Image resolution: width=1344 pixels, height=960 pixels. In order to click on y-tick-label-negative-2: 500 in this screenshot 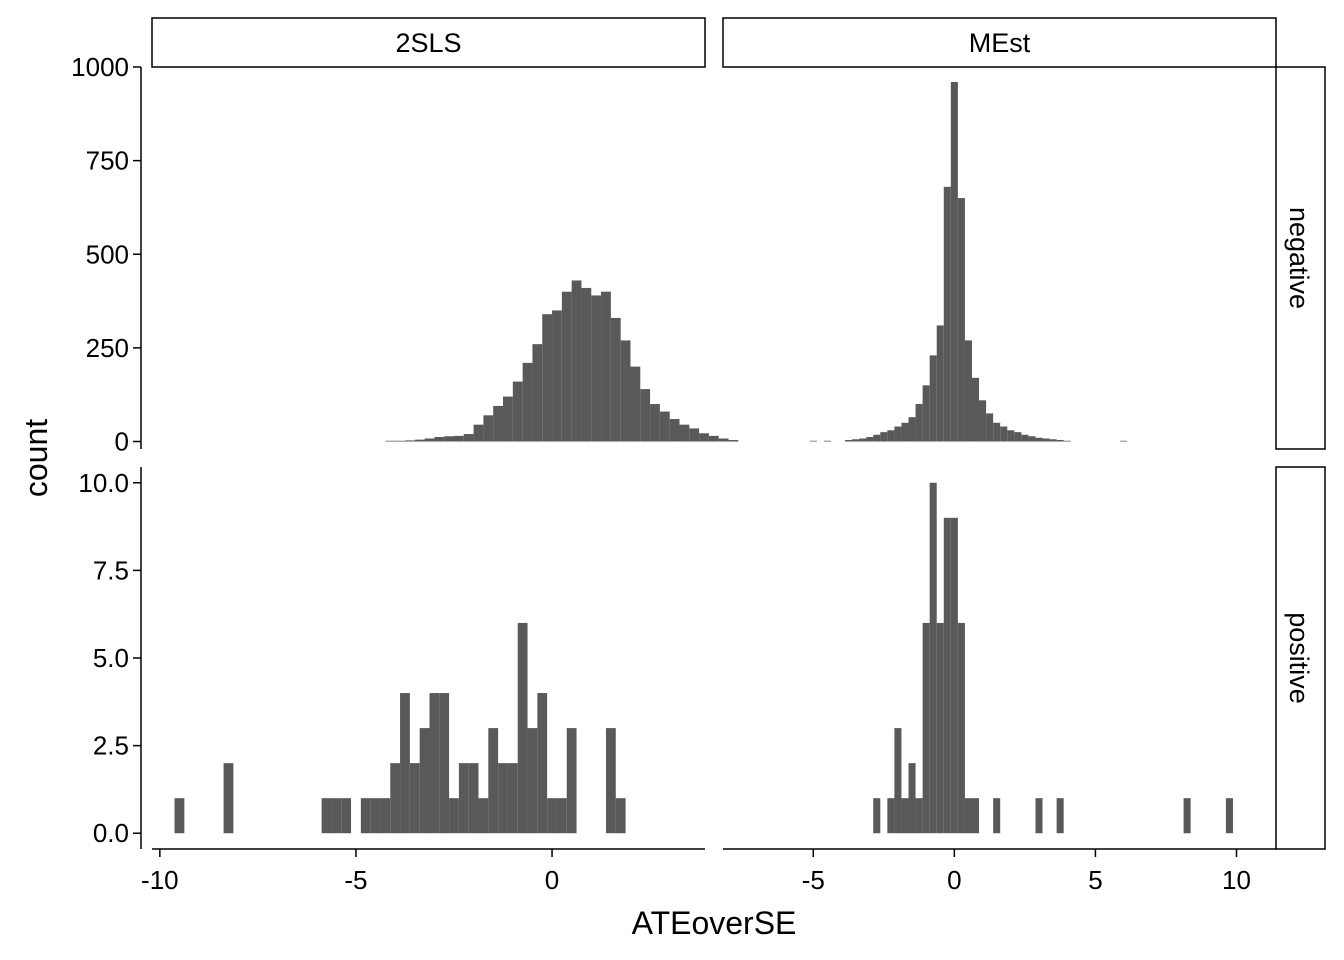, I will do `click(107, 254)`.